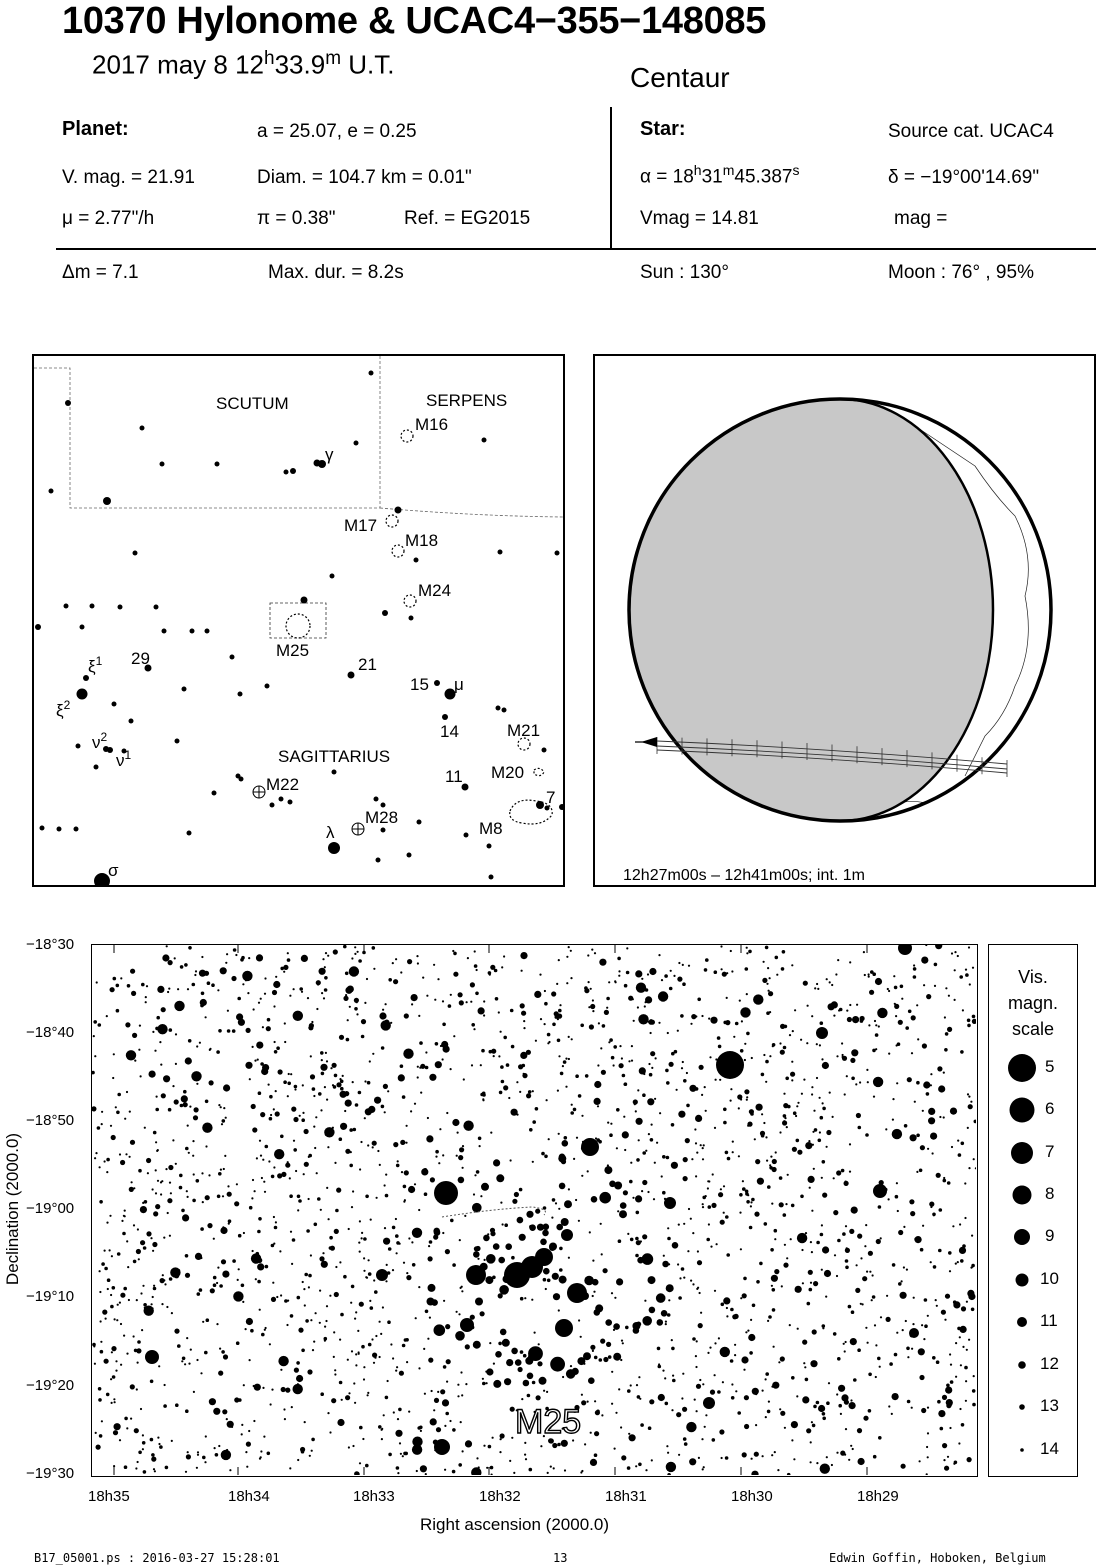 The height and width of the screenshot is (1568, 1096). What do you see at coordinates (50, 1032) in the screenshot?
I see `ytick-1: −18°40` at bounding box center [50, 1032].